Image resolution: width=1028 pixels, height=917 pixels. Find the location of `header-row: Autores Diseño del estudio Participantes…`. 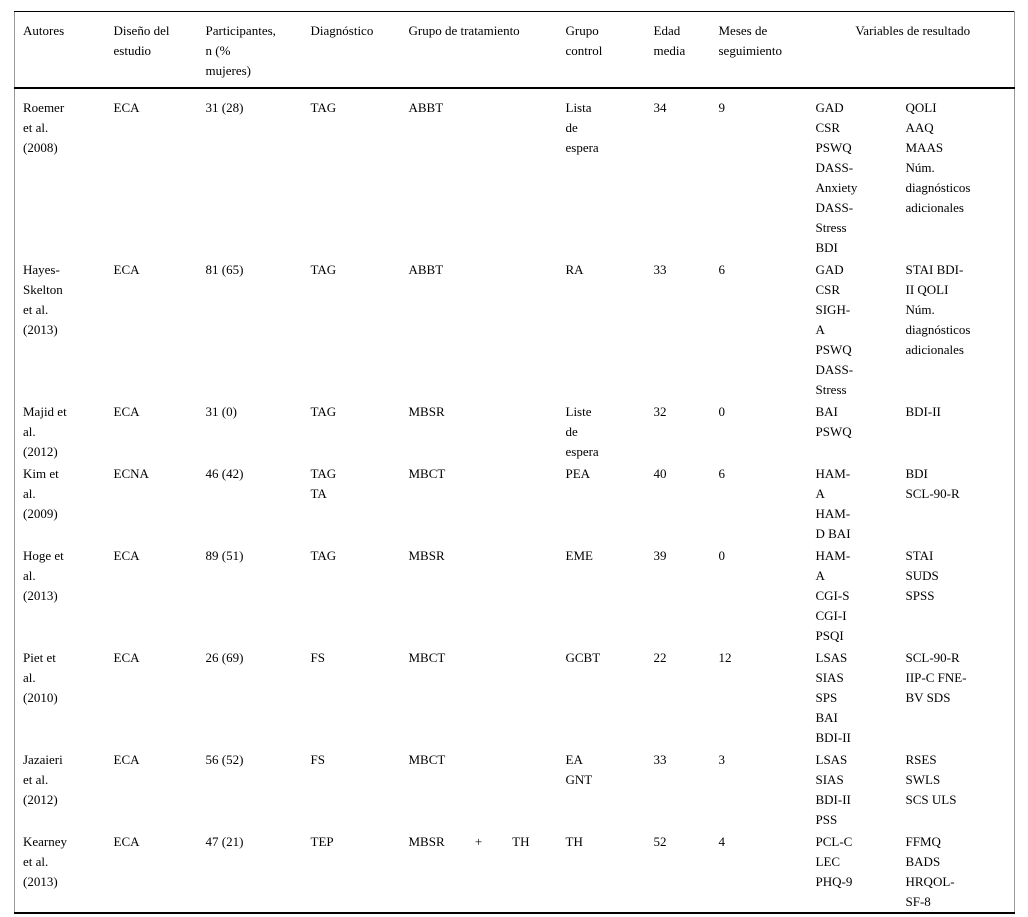

header-row: Autores Diseño del estudio Participantes… is located at coordinates (514, 50).